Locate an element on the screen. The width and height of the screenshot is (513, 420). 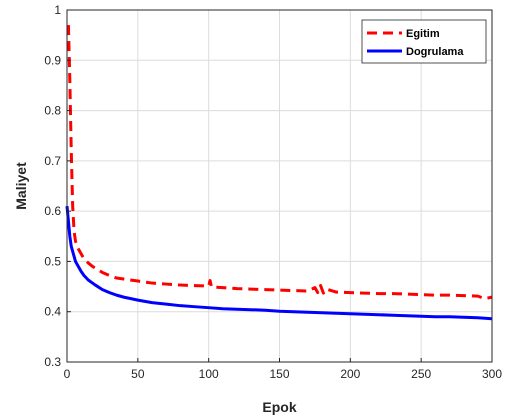
x-tick-label: 150 is located at coordinates (279, 374).